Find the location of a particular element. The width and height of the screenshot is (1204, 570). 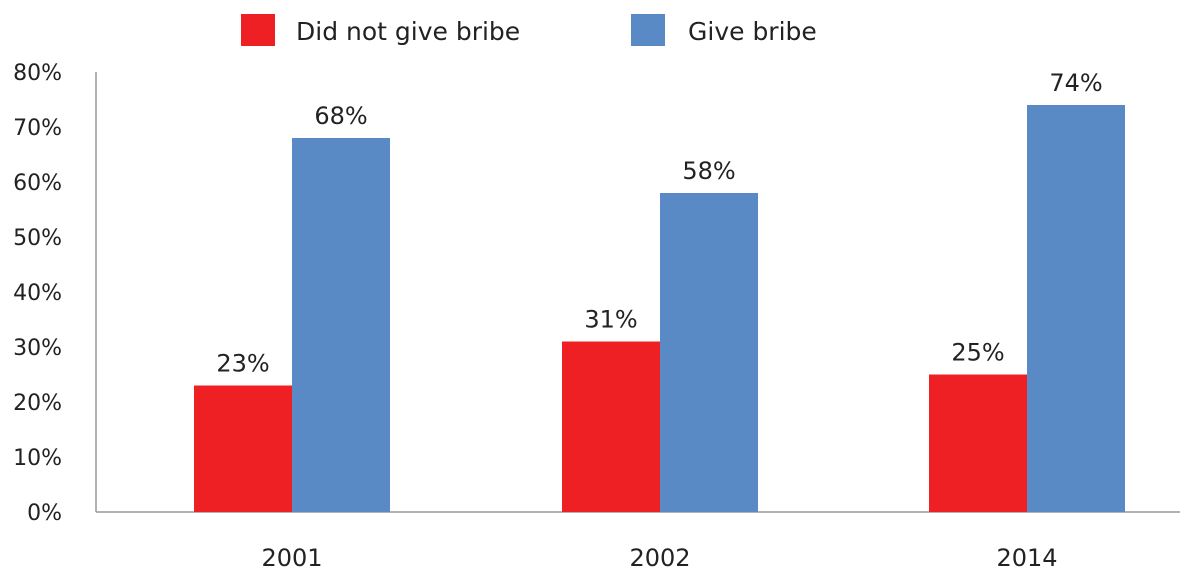

data-label: 58% is located at coordinates (708, 171).